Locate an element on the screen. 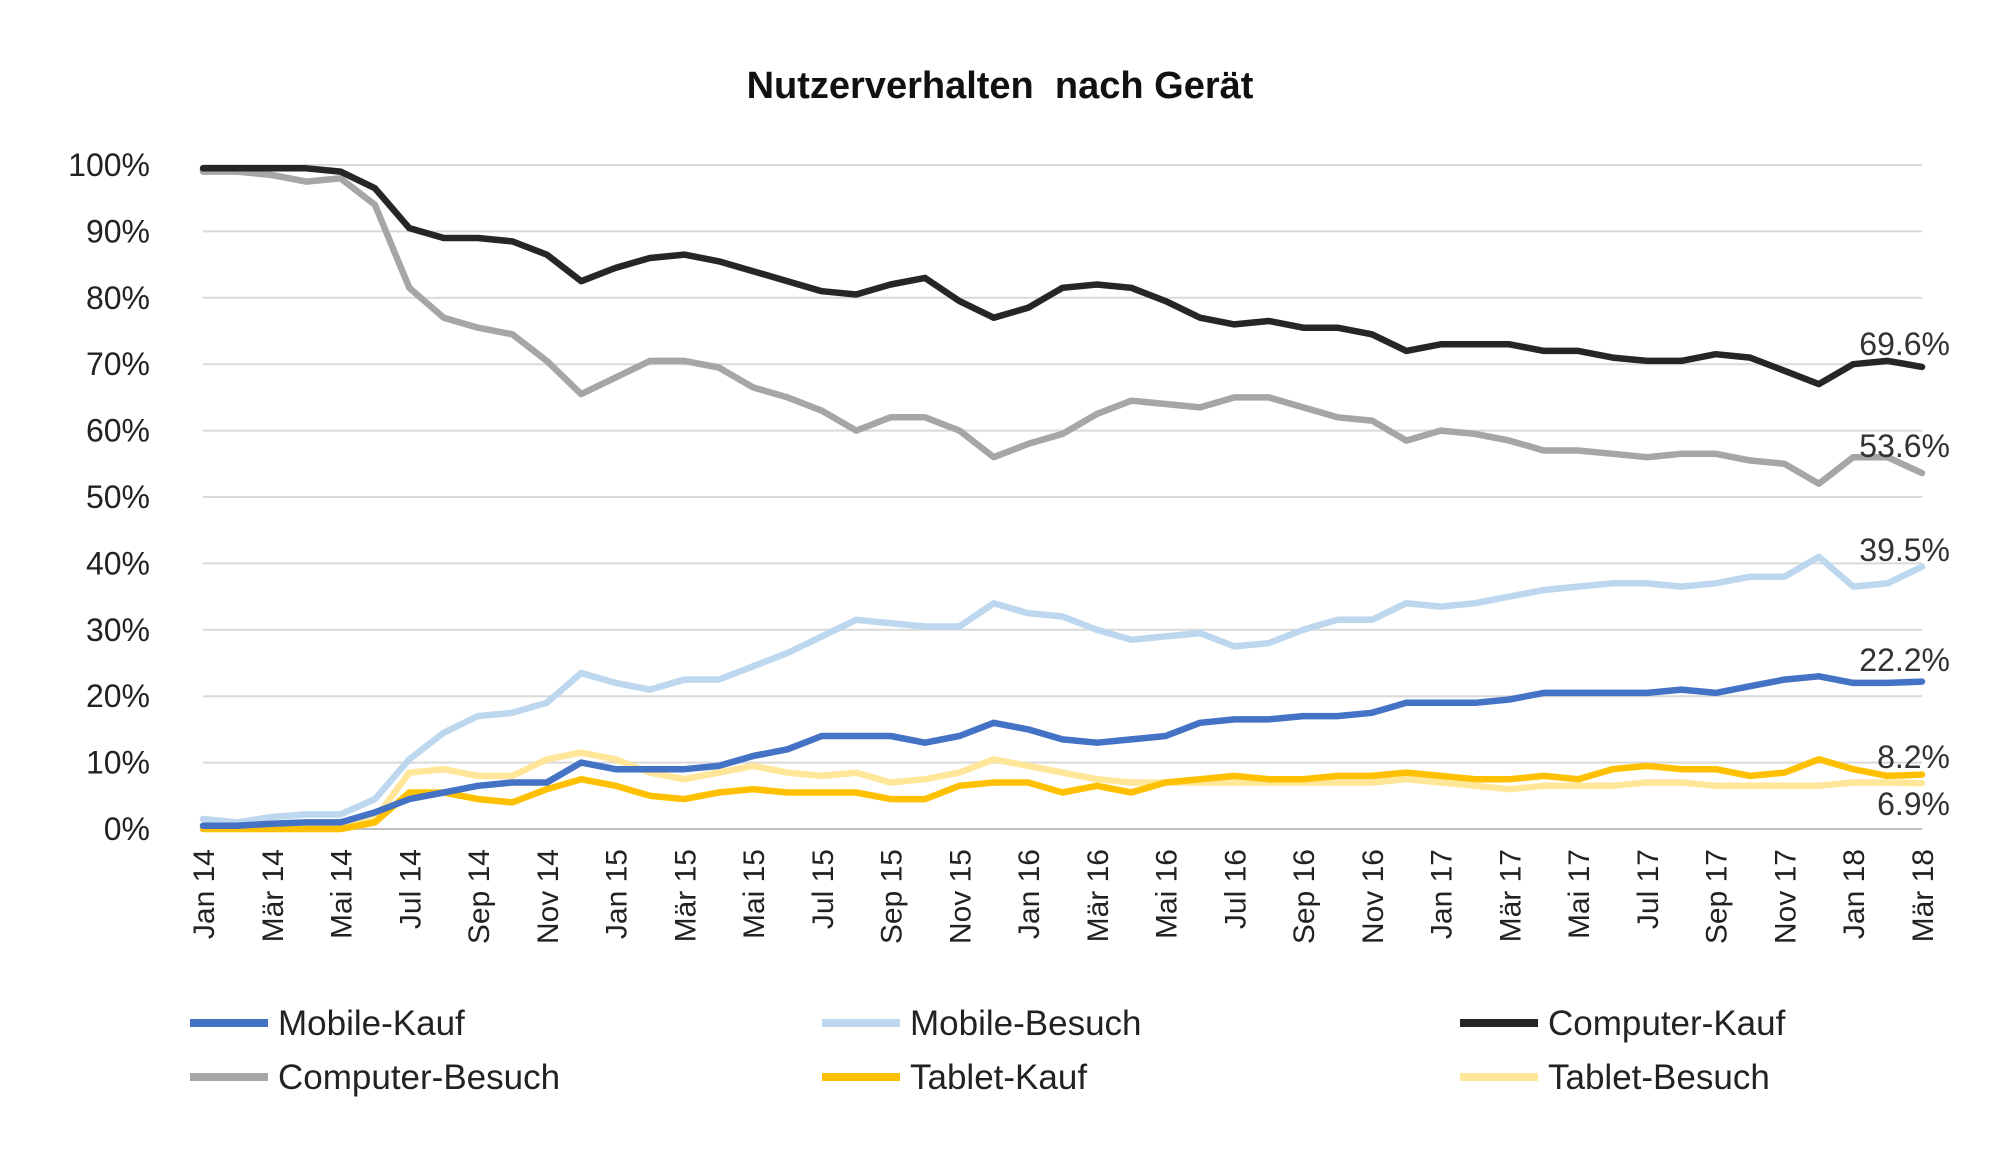  y-tick-label: 20% is located at coordinates (118, 696).